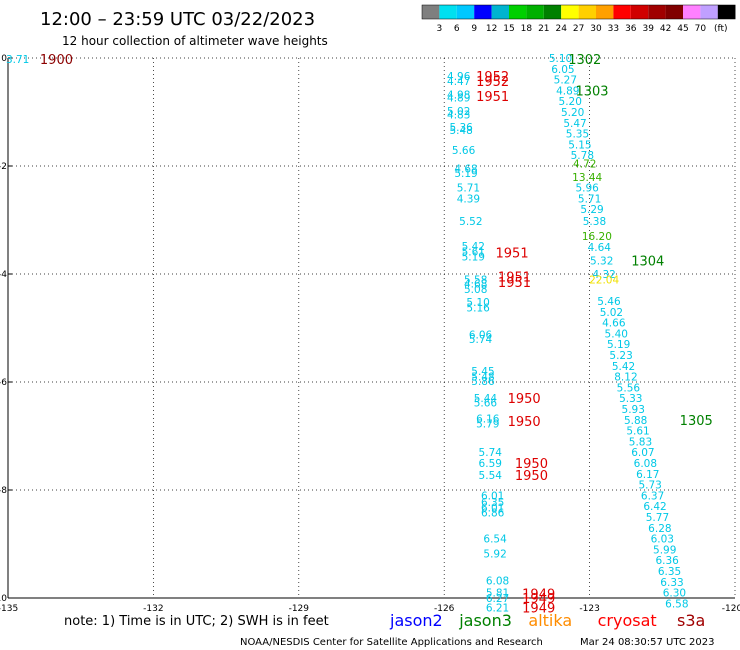  What do you see at coordinates (497, 594) in the screenshot?
I see `wave-height-point: 5.81` at bounding box center [497, 594].